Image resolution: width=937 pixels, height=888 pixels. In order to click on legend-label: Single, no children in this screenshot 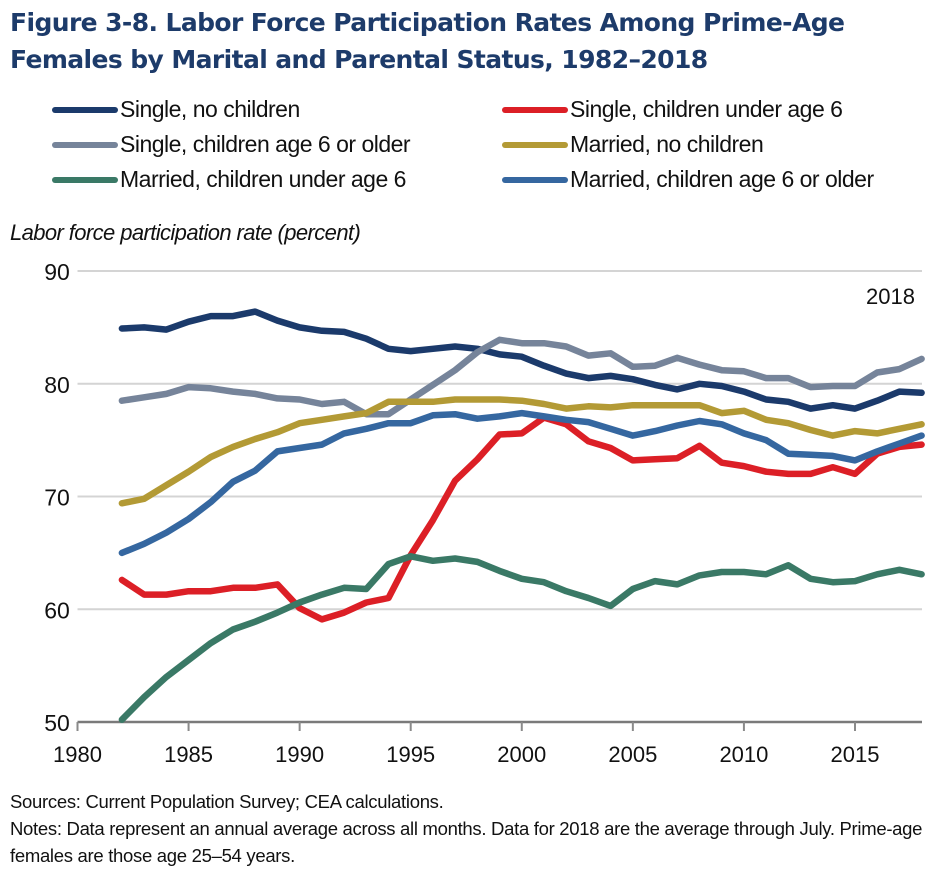, I will do `click(210, 109)`.